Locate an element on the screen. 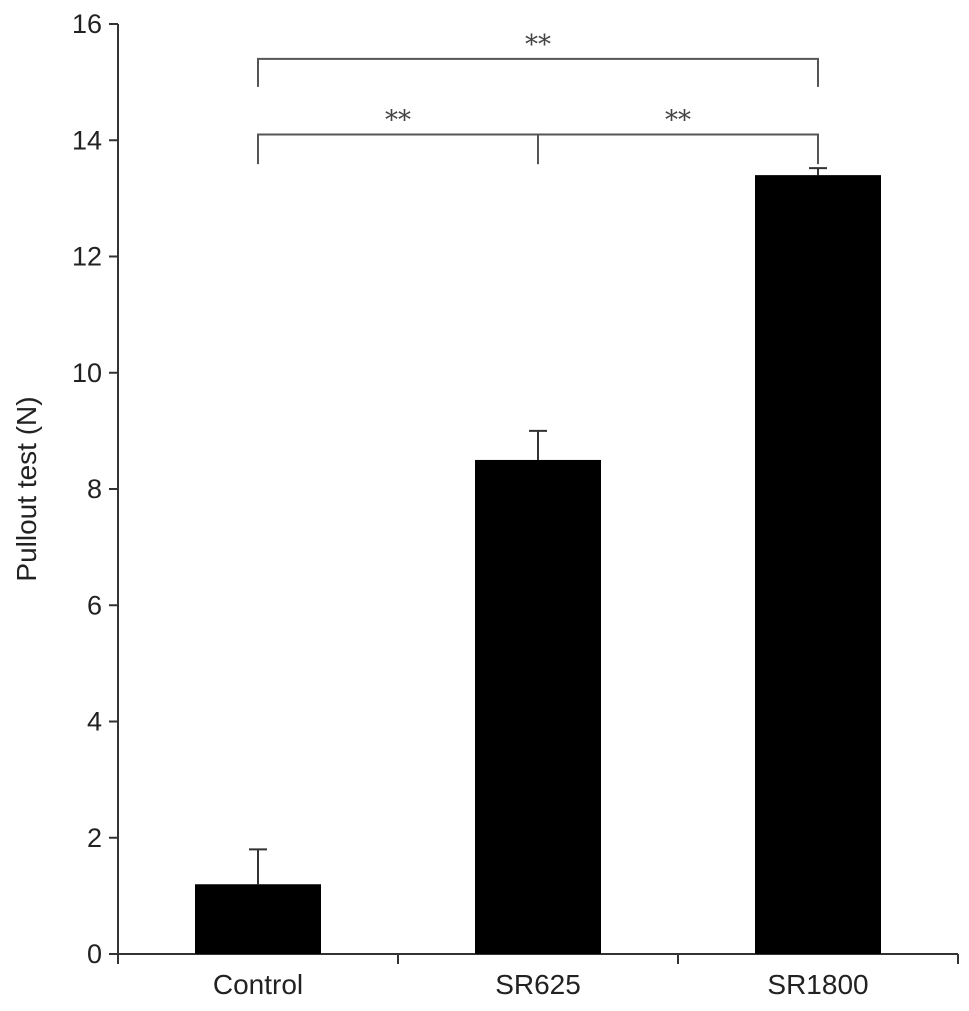 Image resolution: width=969 pixels, height=1011 pixels. y-tick-label: 6 is located at coordinates (94, 605).